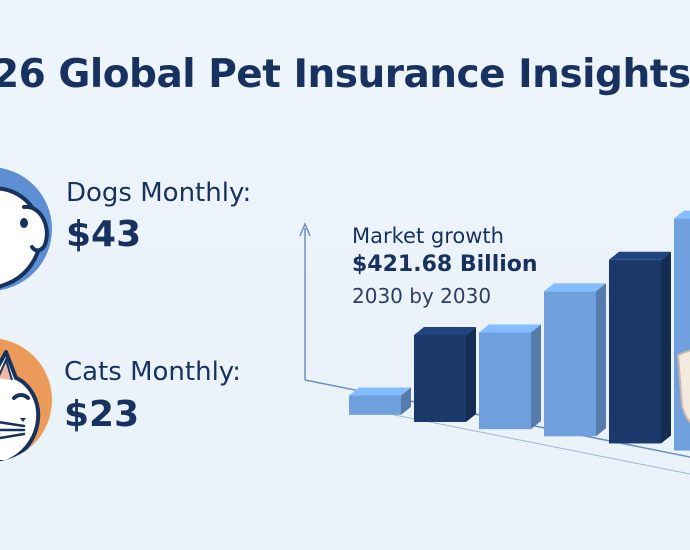 This screenshot has width=690, height=550. I want to click on cats-value: $23, so click(102, 414).